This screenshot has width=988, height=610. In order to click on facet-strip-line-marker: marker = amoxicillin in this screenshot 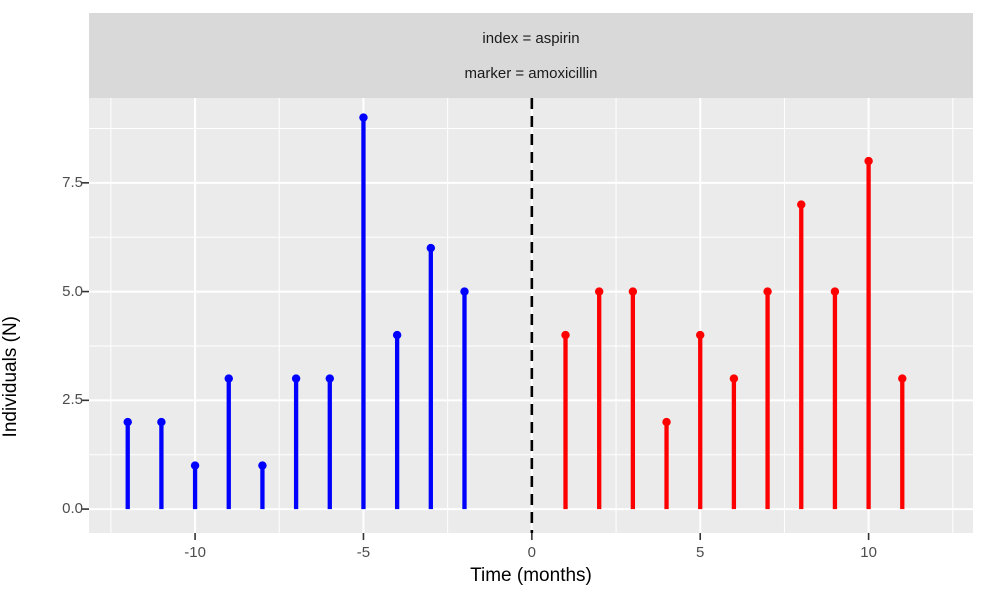, I will do `click(531, 73)`.